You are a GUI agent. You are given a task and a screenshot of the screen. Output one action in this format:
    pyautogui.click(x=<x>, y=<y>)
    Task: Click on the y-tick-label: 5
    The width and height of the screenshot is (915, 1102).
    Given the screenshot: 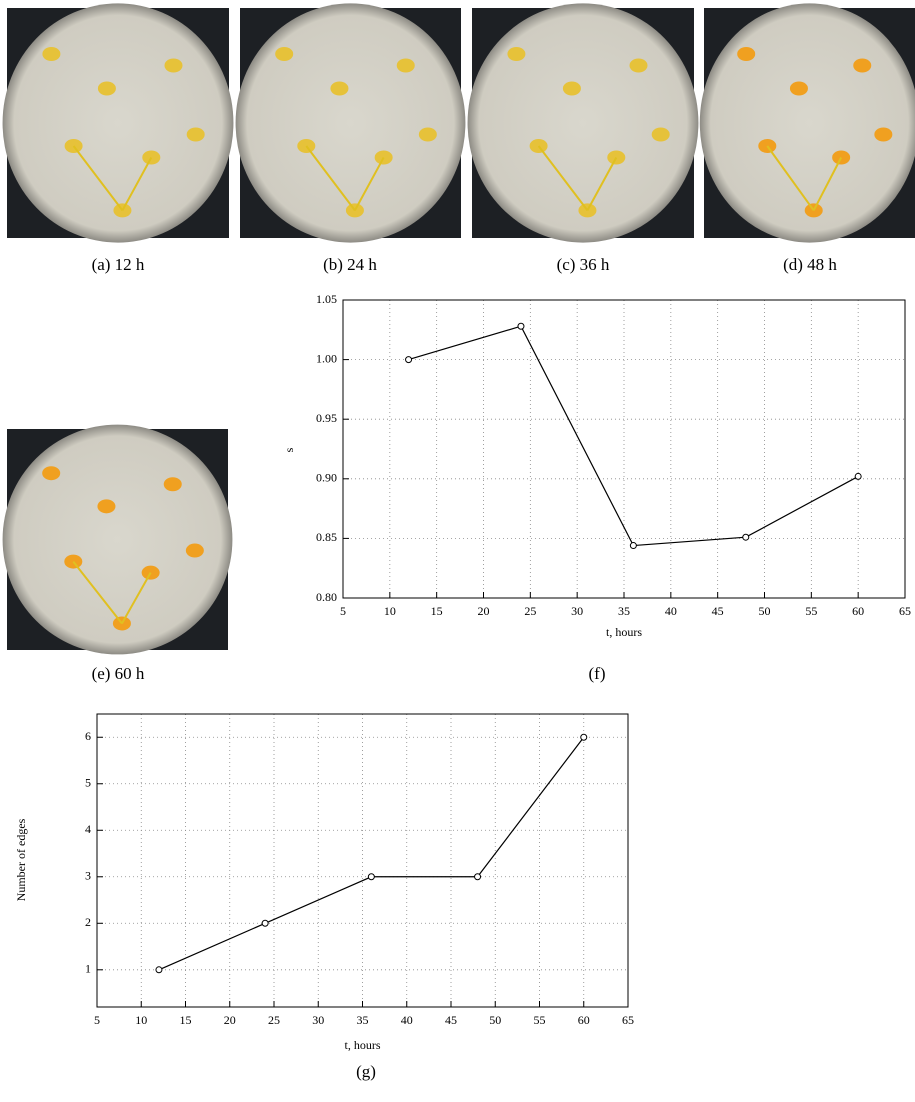 What is the action you would take?
    pyautogui.click(x=88, y=783)
    